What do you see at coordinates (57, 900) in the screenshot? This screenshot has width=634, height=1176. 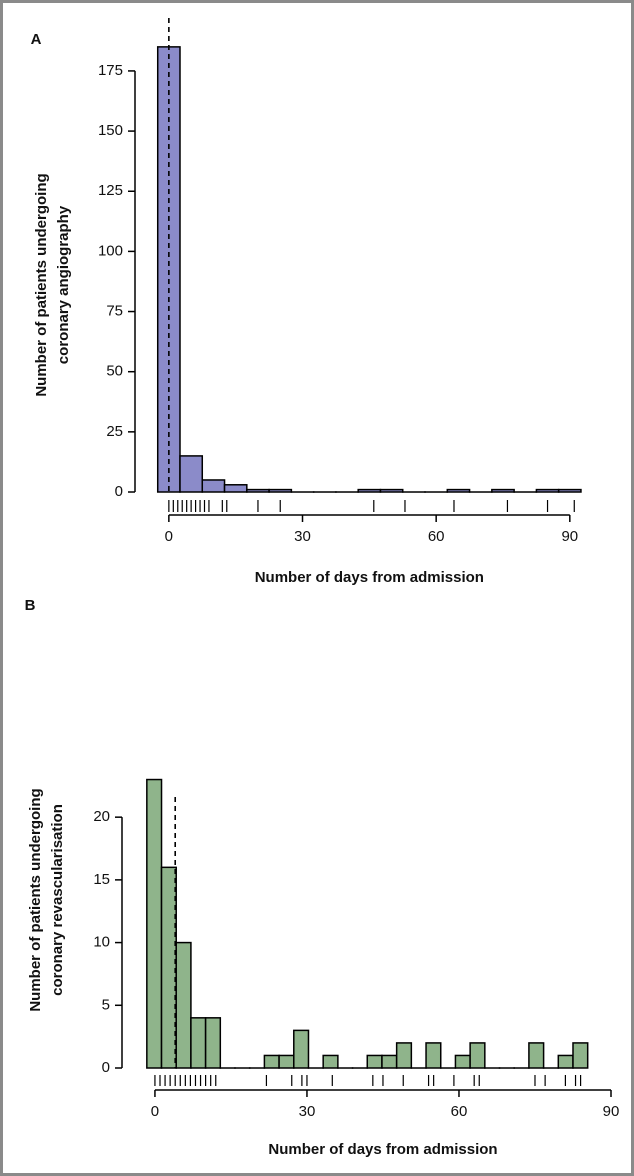 I see `y-axis-label: coronary revascularisation` at bounding box center [57, 900].